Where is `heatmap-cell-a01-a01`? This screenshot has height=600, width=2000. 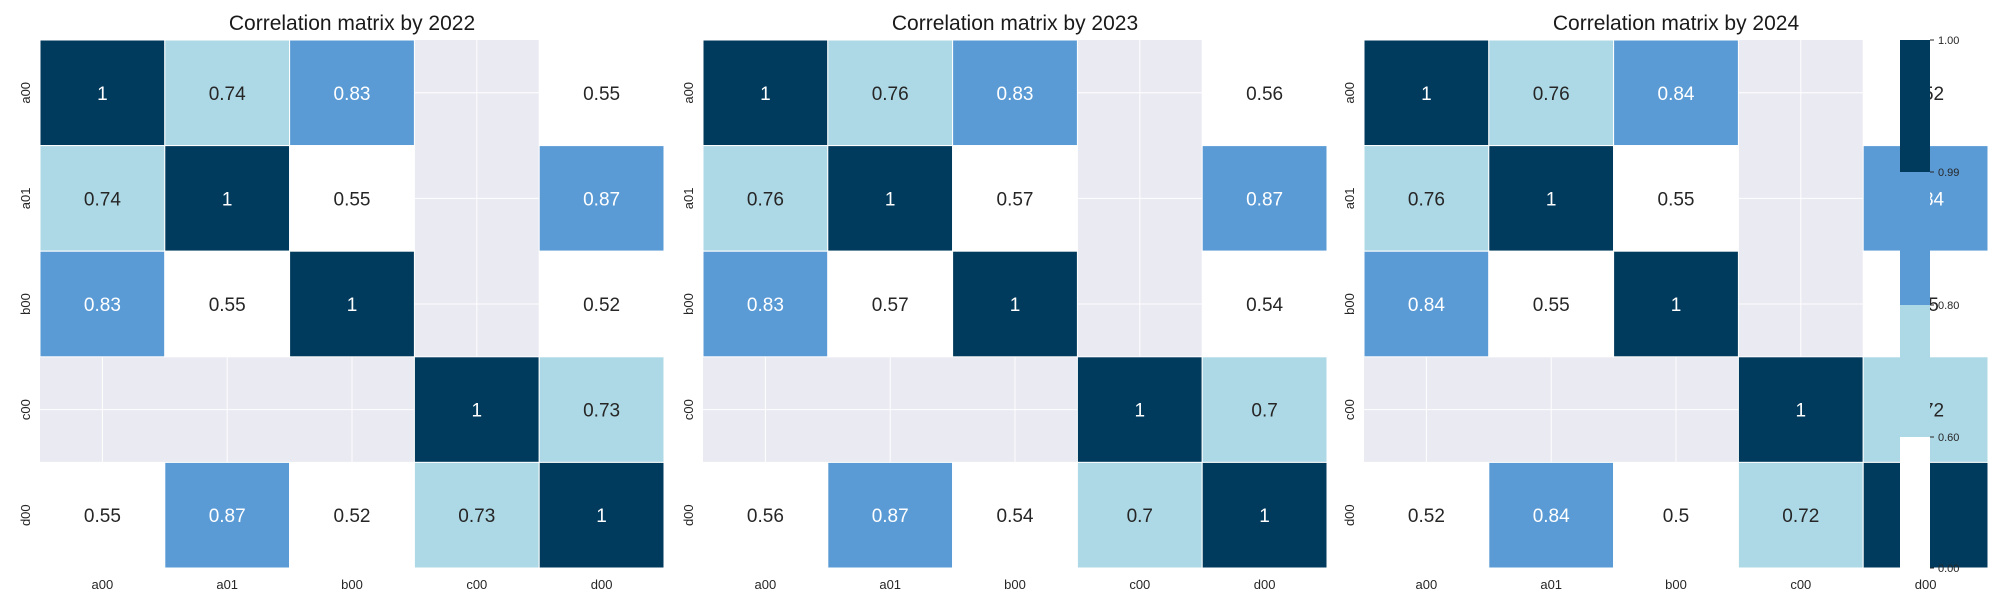 heatmap-cell-a01-a01 is located at coordinates (1551, 198).